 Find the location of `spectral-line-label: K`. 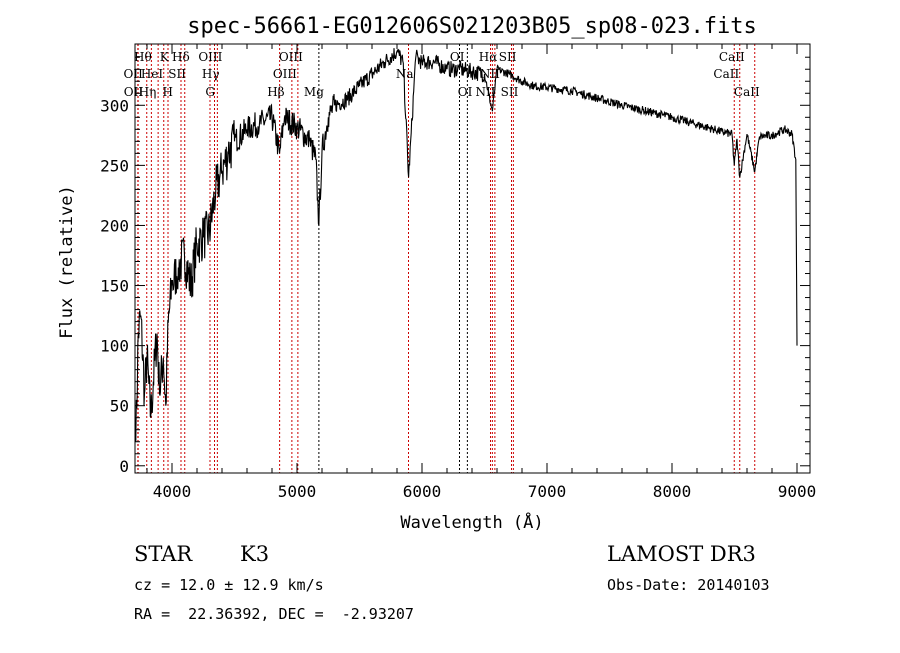

spectral-line-label: K is located at coordinates (165, 57).